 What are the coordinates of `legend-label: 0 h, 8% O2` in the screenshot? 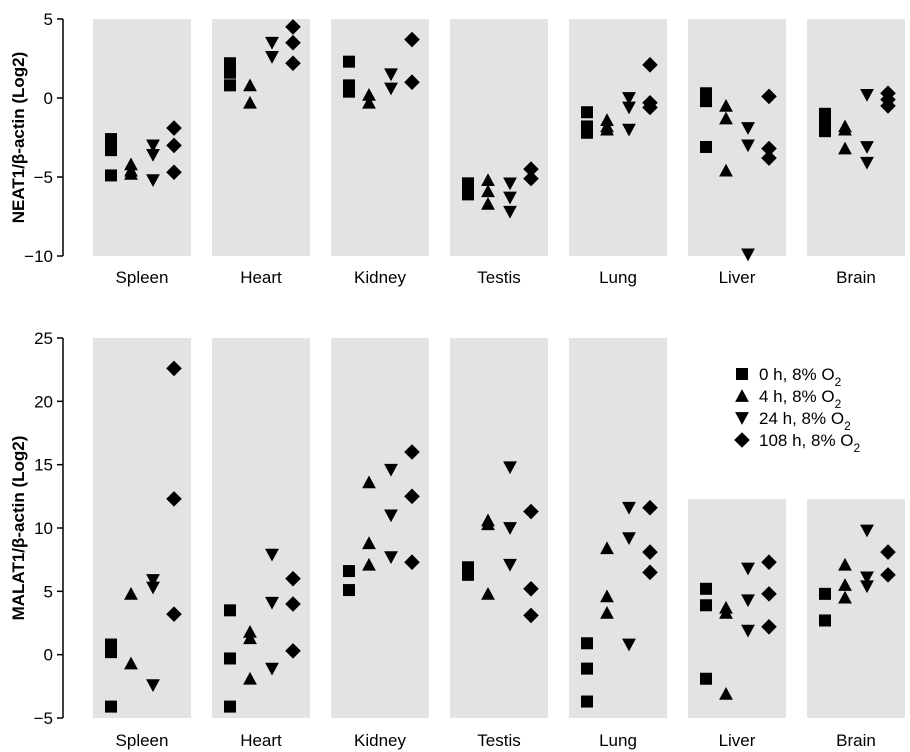 It's located at (800, 377).